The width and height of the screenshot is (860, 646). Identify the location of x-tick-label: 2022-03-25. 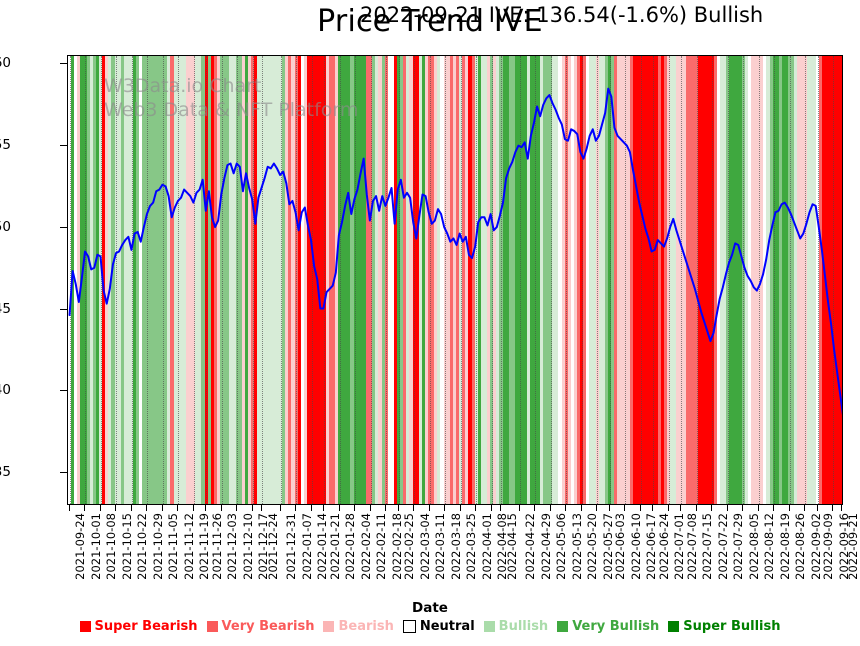
(471, 546).